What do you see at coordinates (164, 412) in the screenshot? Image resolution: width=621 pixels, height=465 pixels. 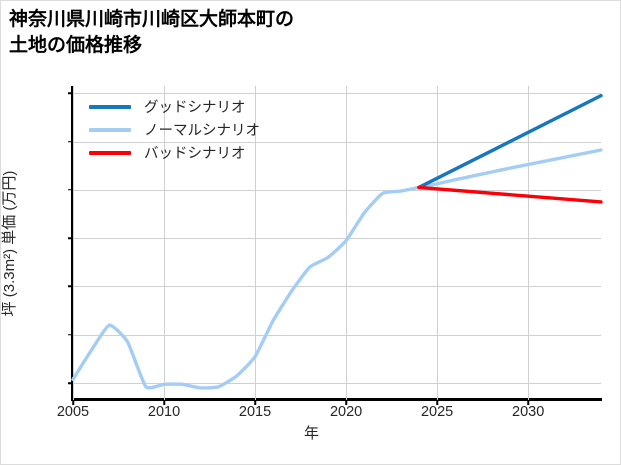 I see `x-tick-label: 2010` at bounding box center [164, 412].